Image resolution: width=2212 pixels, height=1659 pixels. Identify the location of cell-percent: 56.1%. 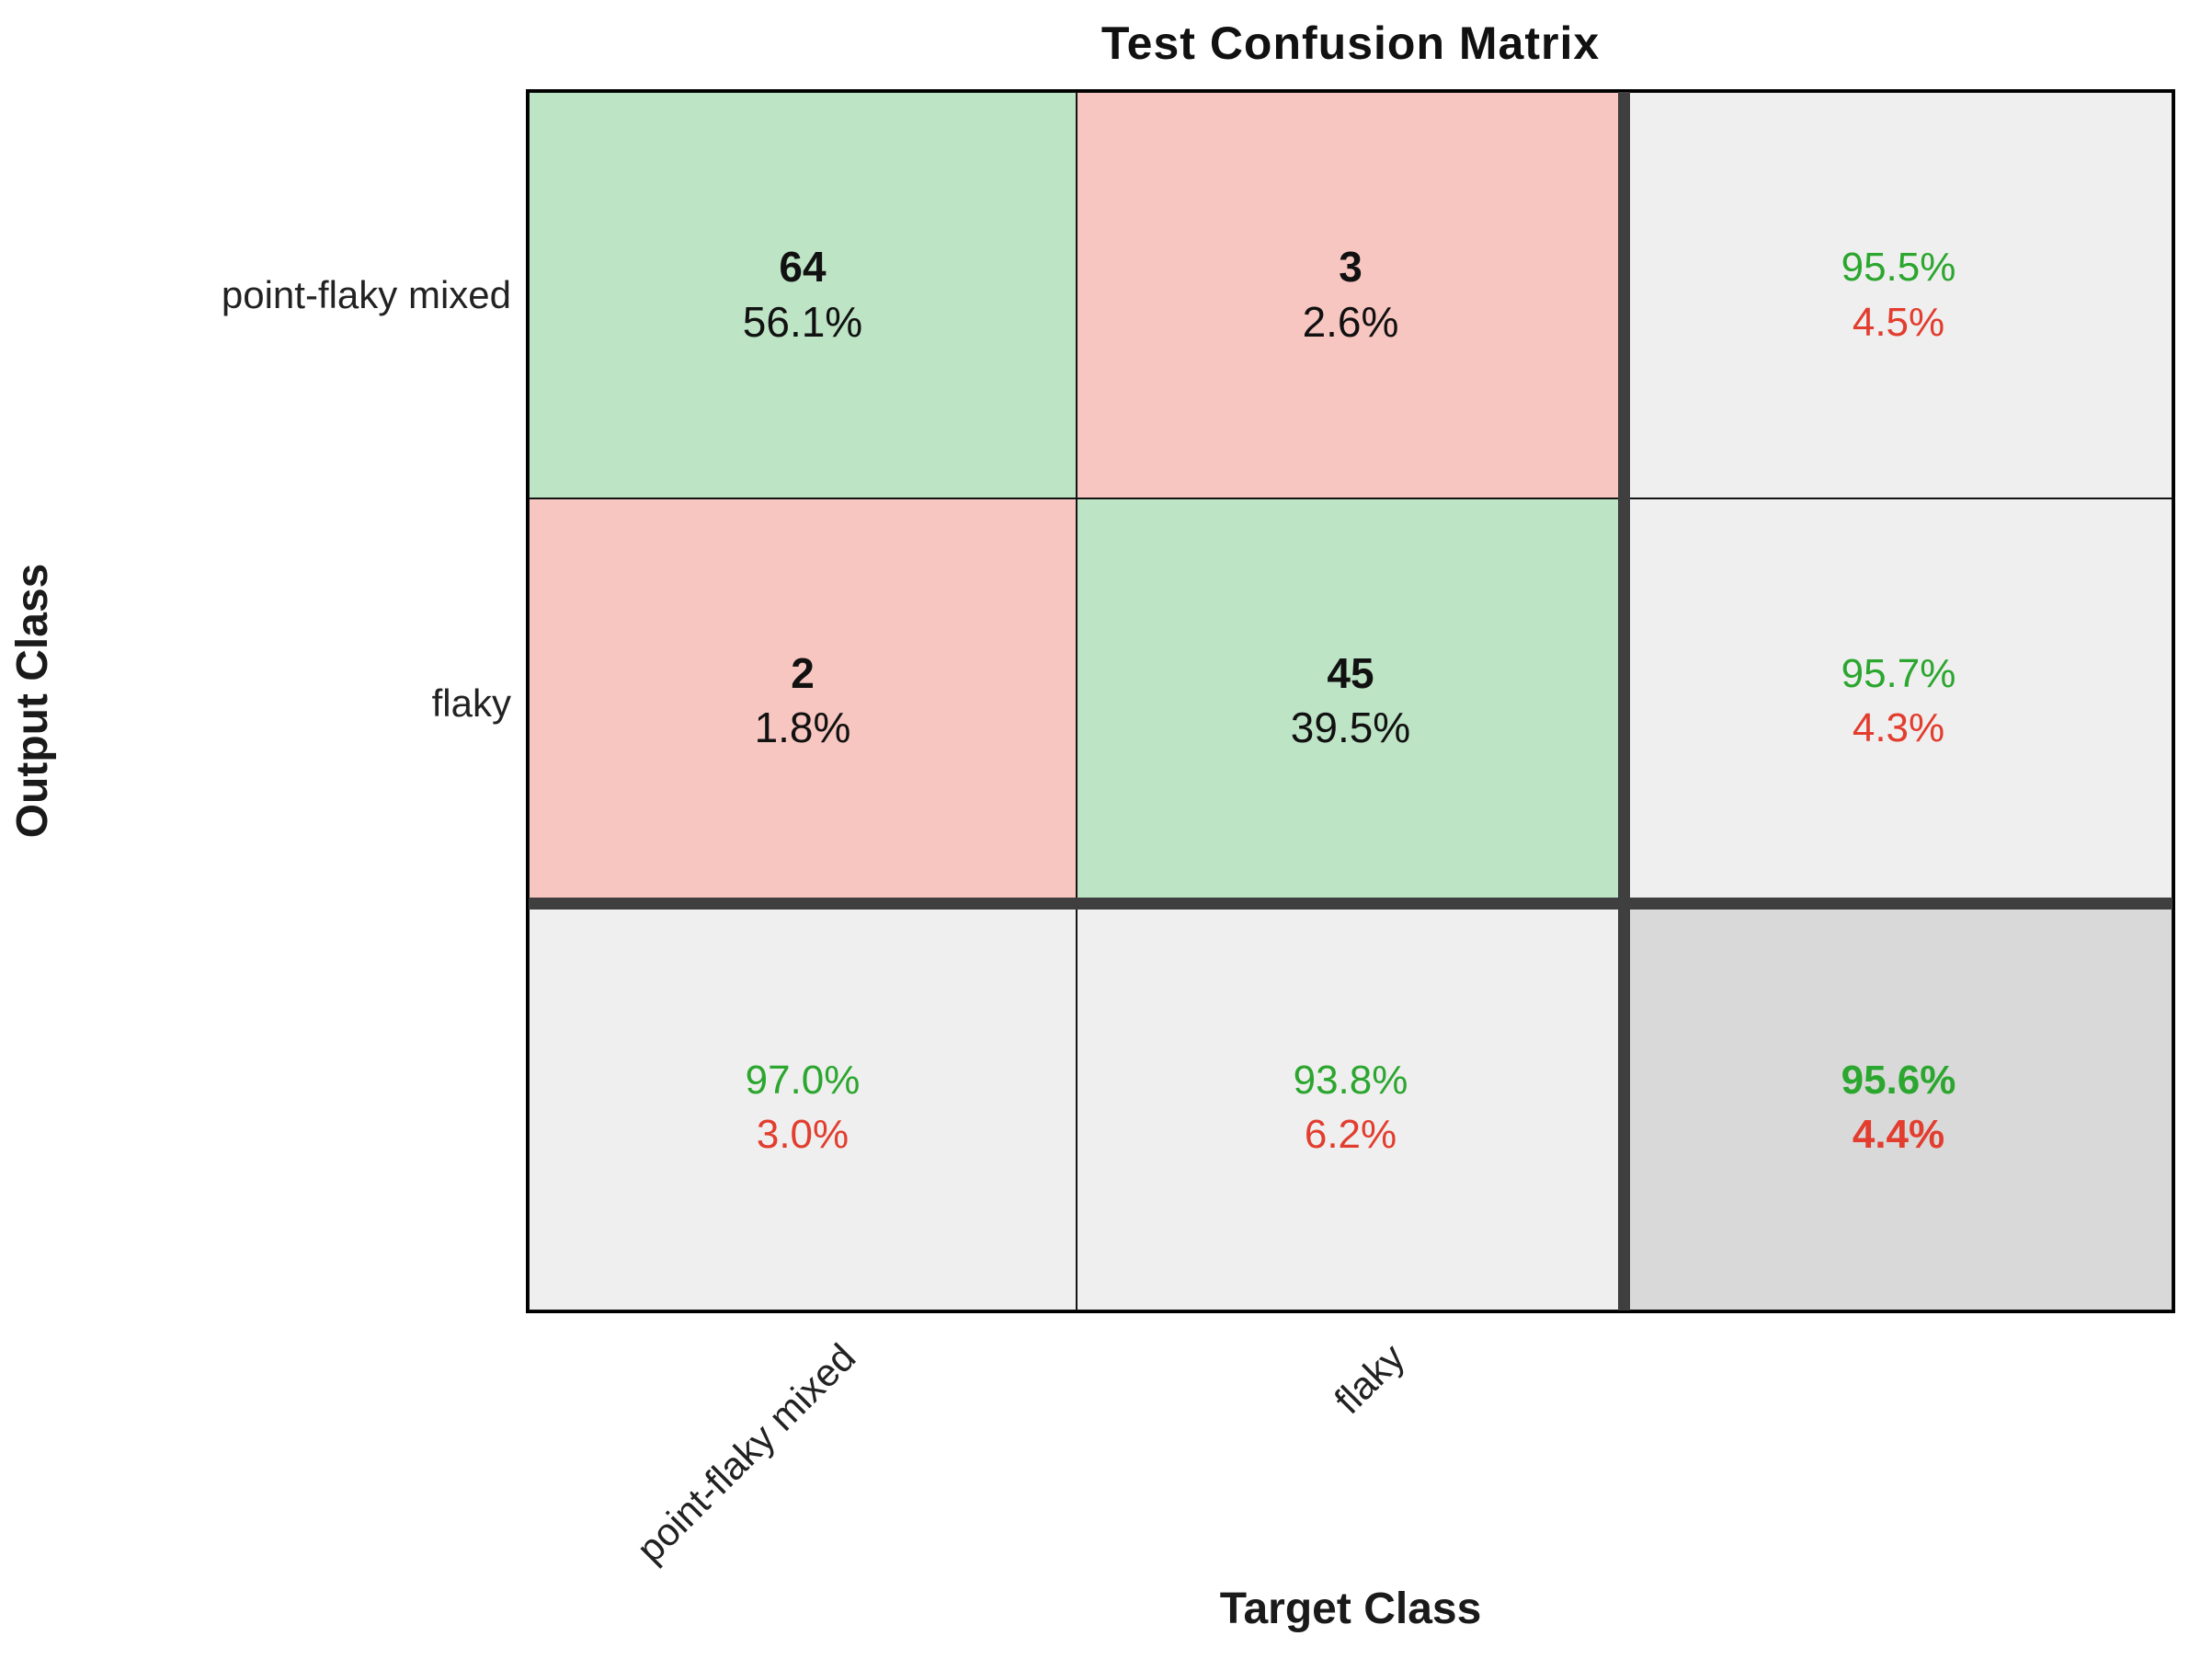
(802, 322).